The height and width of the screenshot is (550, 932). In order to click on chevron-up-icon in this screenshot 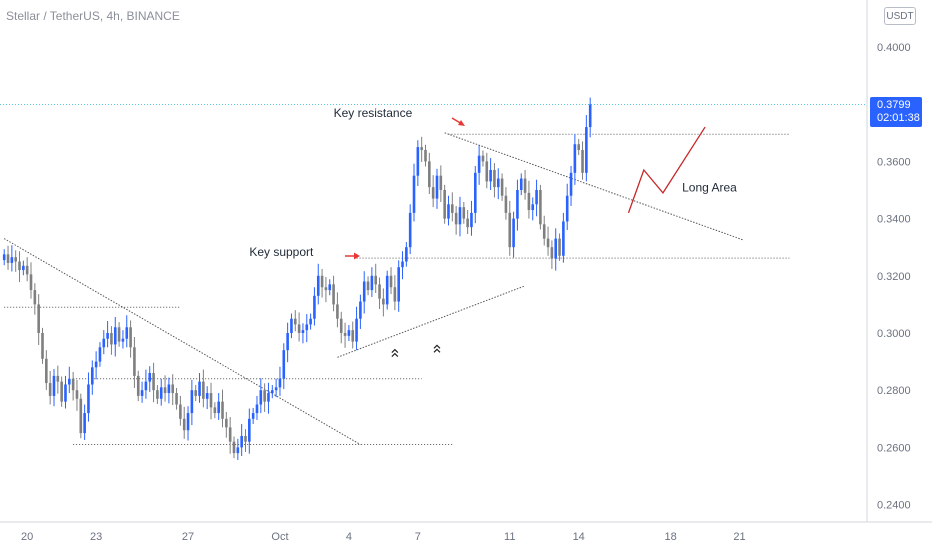, I will do `click(437, 346)`.